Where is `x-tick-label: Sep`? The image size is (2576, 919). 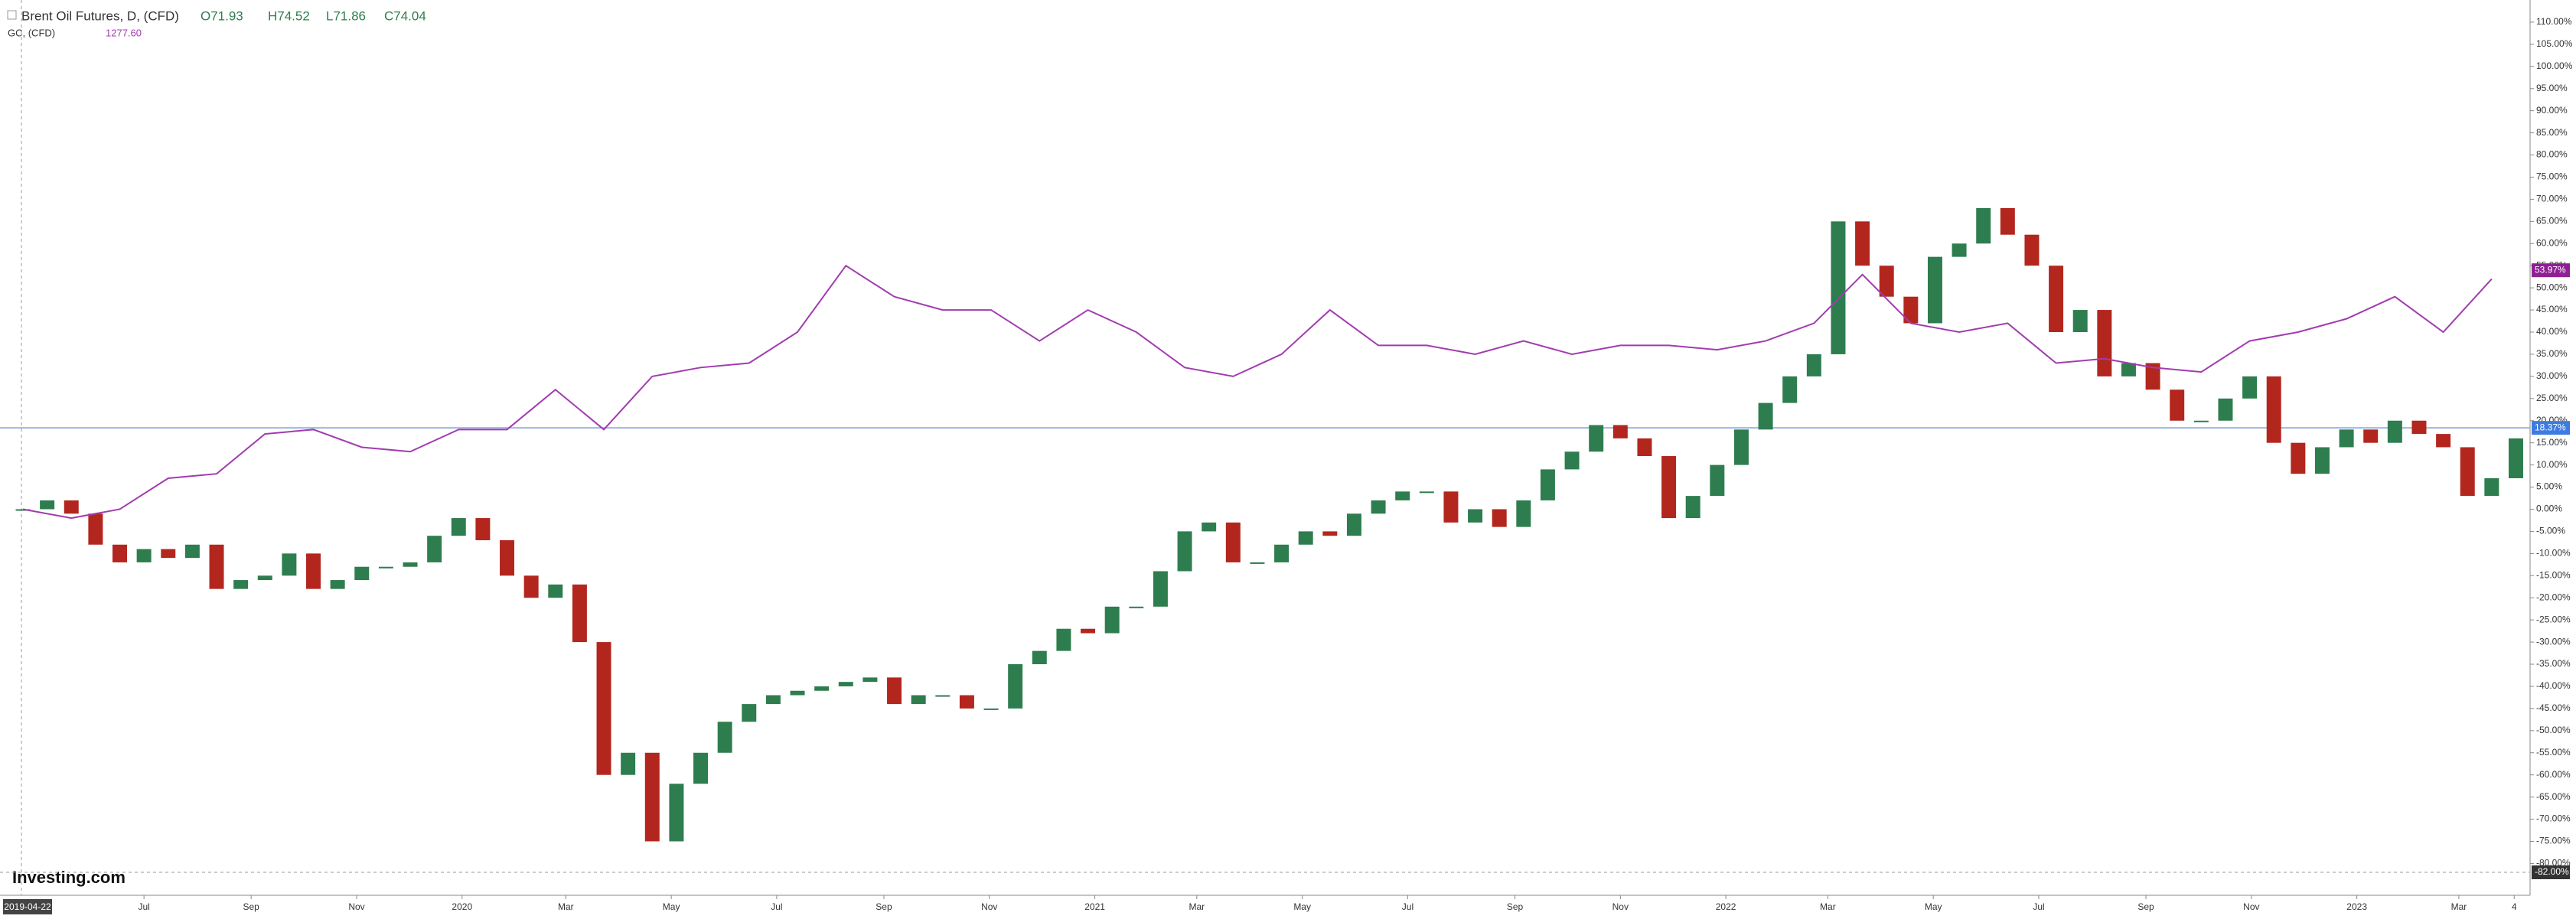 x-tick-label: Sep is located at coordinates (252, 906).